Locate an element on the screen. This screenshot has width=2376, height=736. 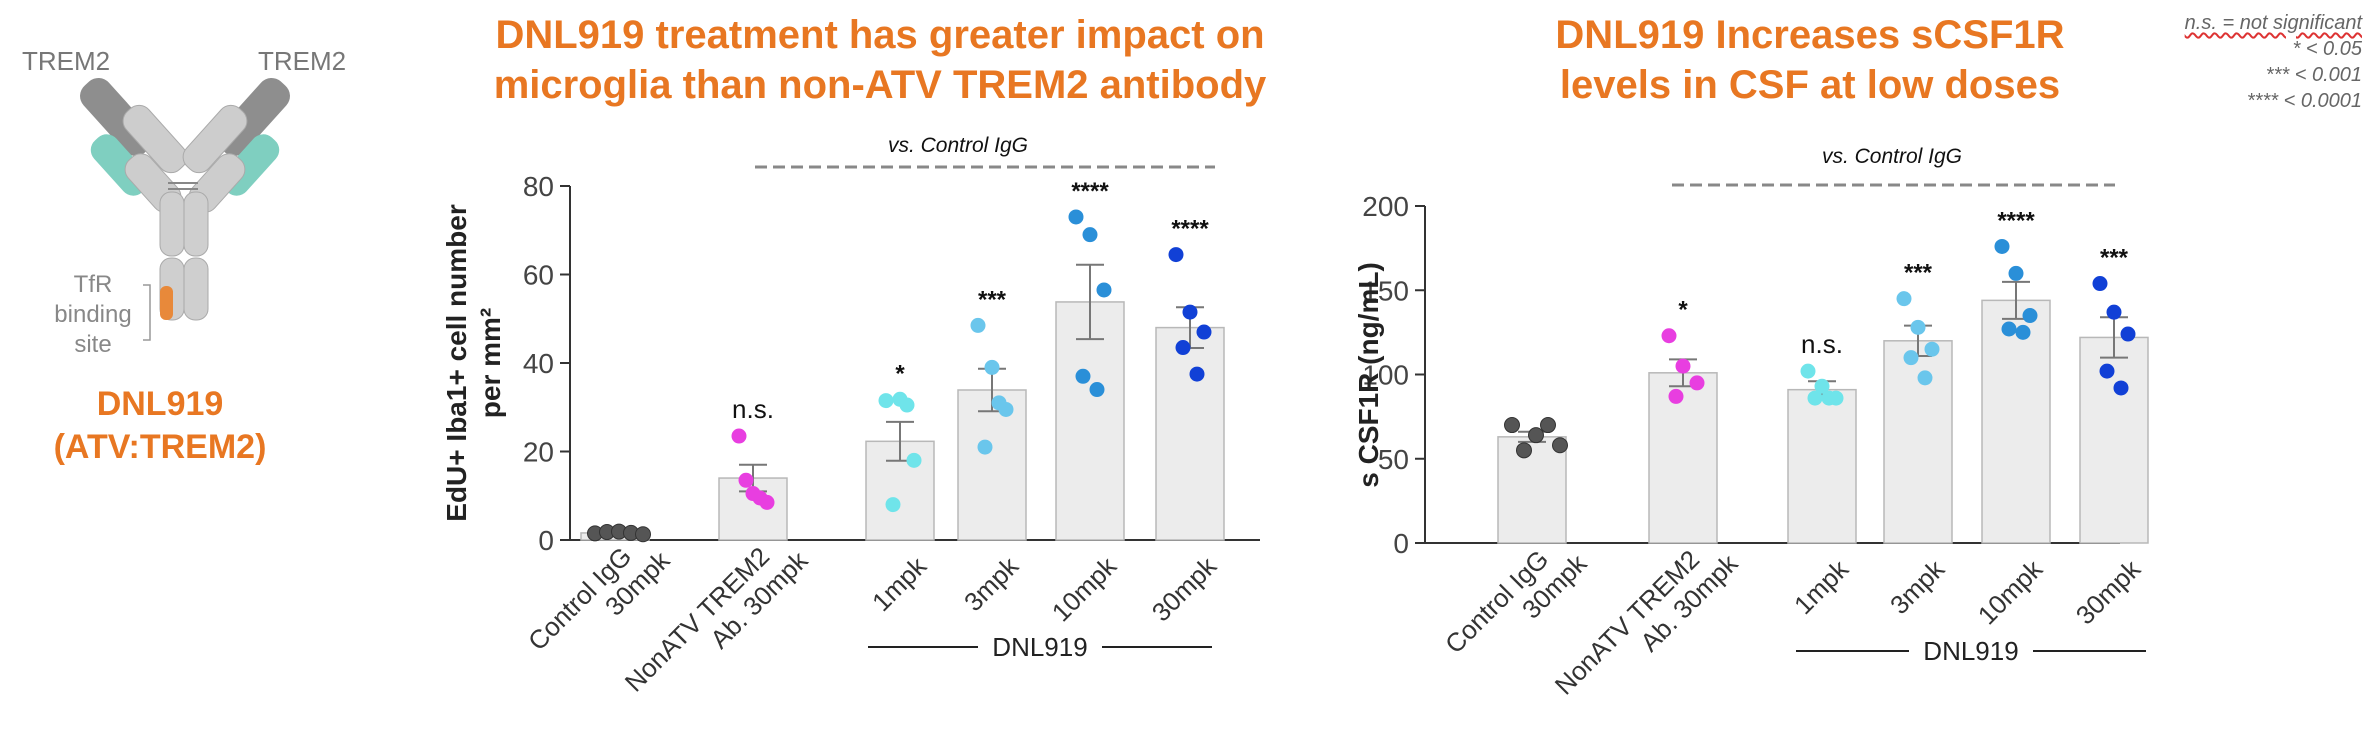
chart1-title-line1: DNL919 treatment has greater impact on is located at coordinates (880, 35).